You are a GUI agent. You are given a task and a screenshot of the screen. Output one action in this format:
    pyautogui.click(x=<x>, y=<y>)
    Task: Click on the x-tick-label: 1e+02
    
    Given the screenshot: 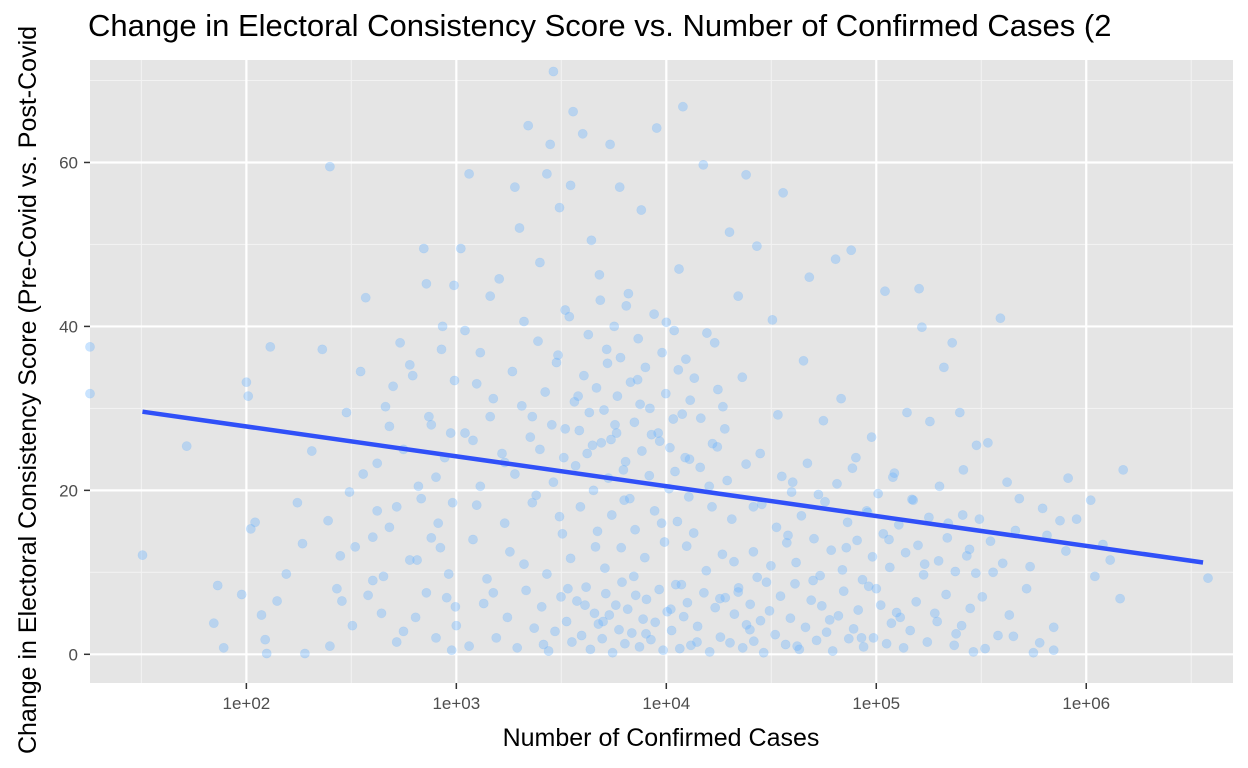 What is the action you would take?
    pyautogui.click(x=246, y=703)
    